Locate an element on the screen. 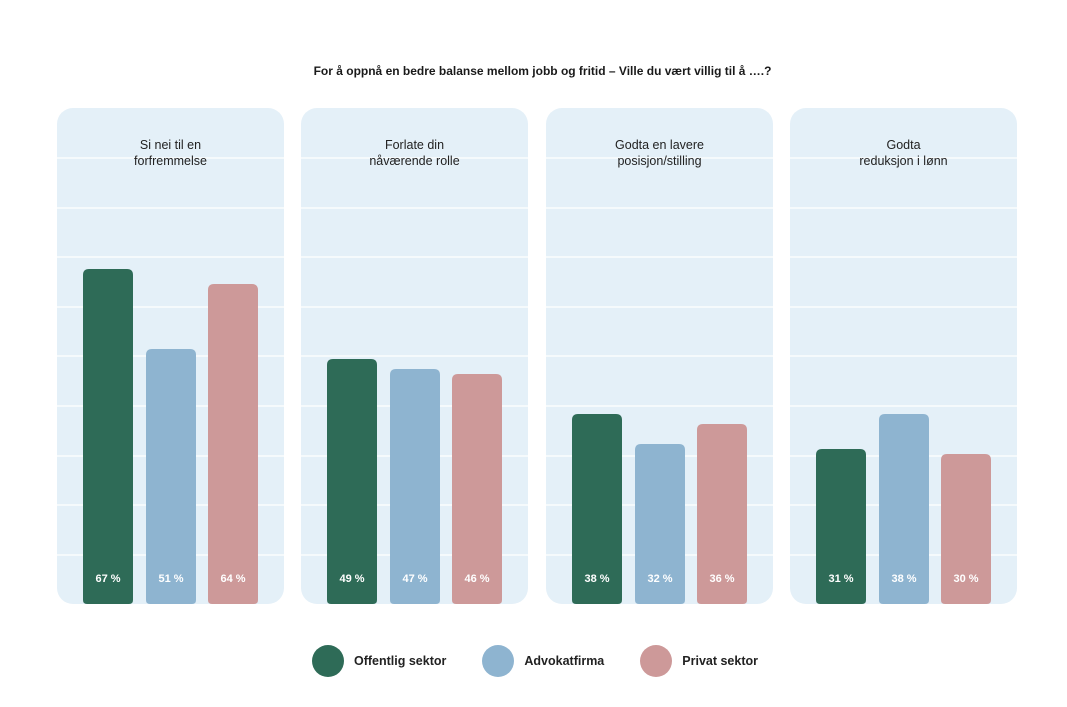 This screenshot has width=1067, height=707. legend-label-privat-sektor: Privat sektor is located at coordinates (720, 661).